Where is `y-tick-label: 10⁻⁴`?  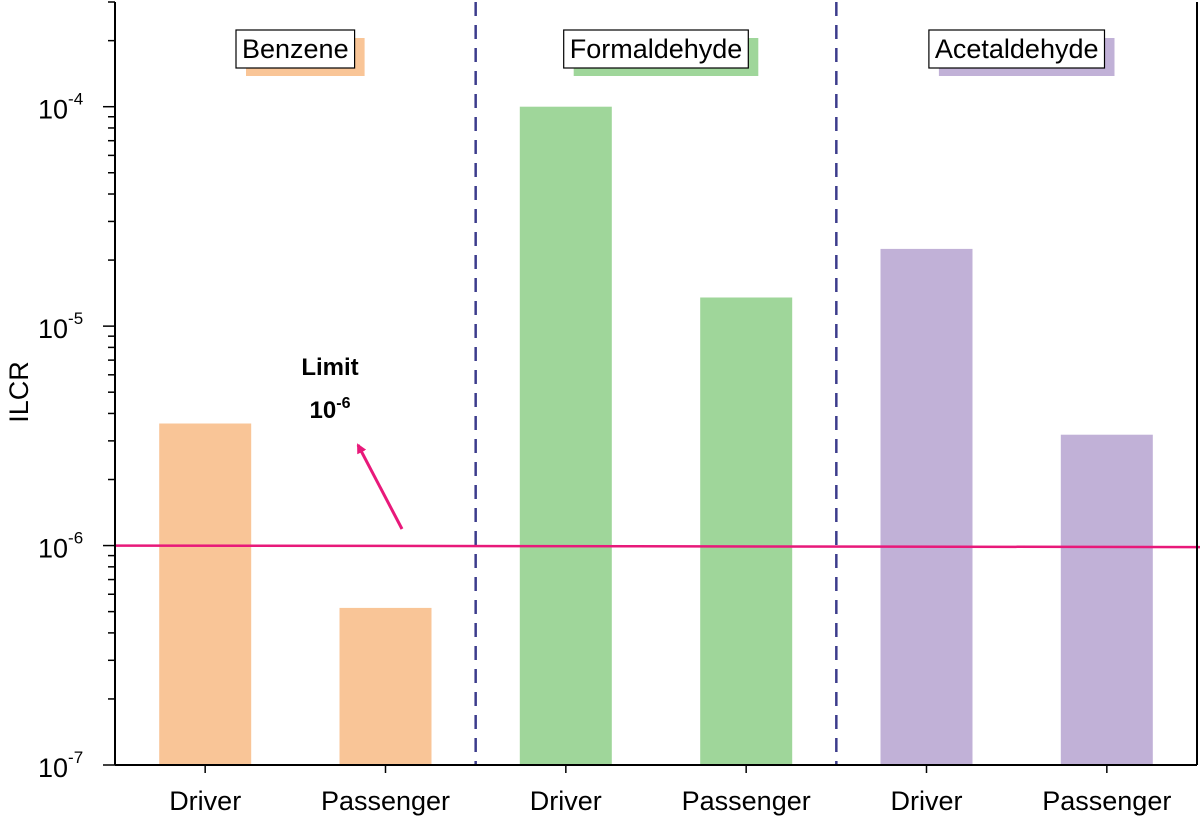 y-tick-label: 10⁻⁴ is located at coordinates (60, 107).